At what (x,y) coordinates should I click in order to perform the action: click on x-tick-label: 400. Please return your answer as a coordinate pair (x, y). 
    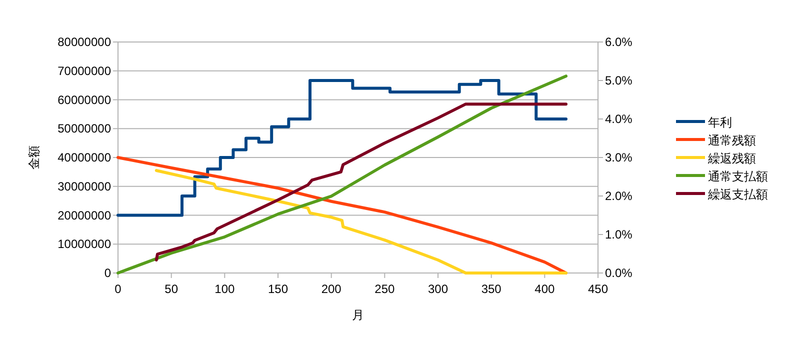
    Looking at the image, I should click on (544, 289).